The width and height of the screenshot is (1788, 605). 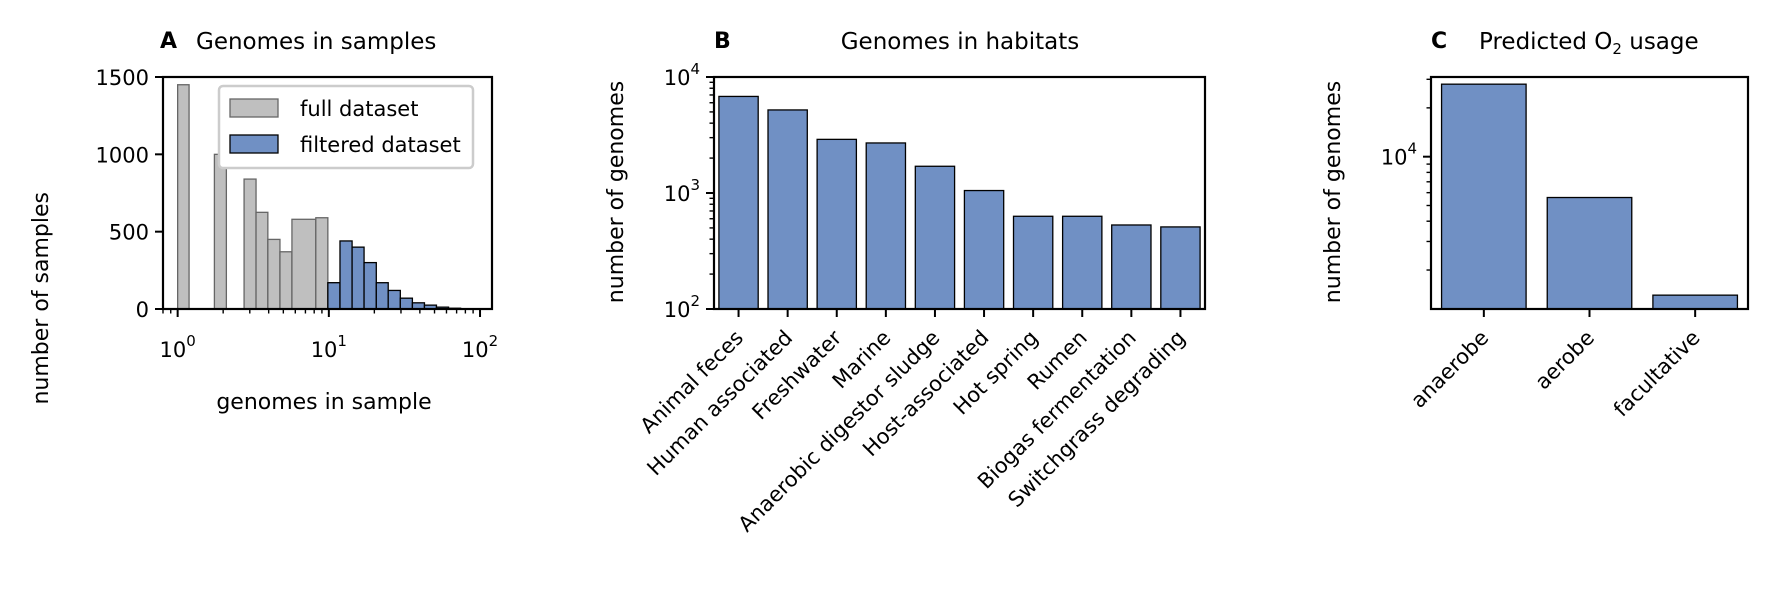 What do you see at coordinates (122, 155) in the screenshot?
I see `panel-a-ytick-label-2: 1000` at bounding box center [122, 155].